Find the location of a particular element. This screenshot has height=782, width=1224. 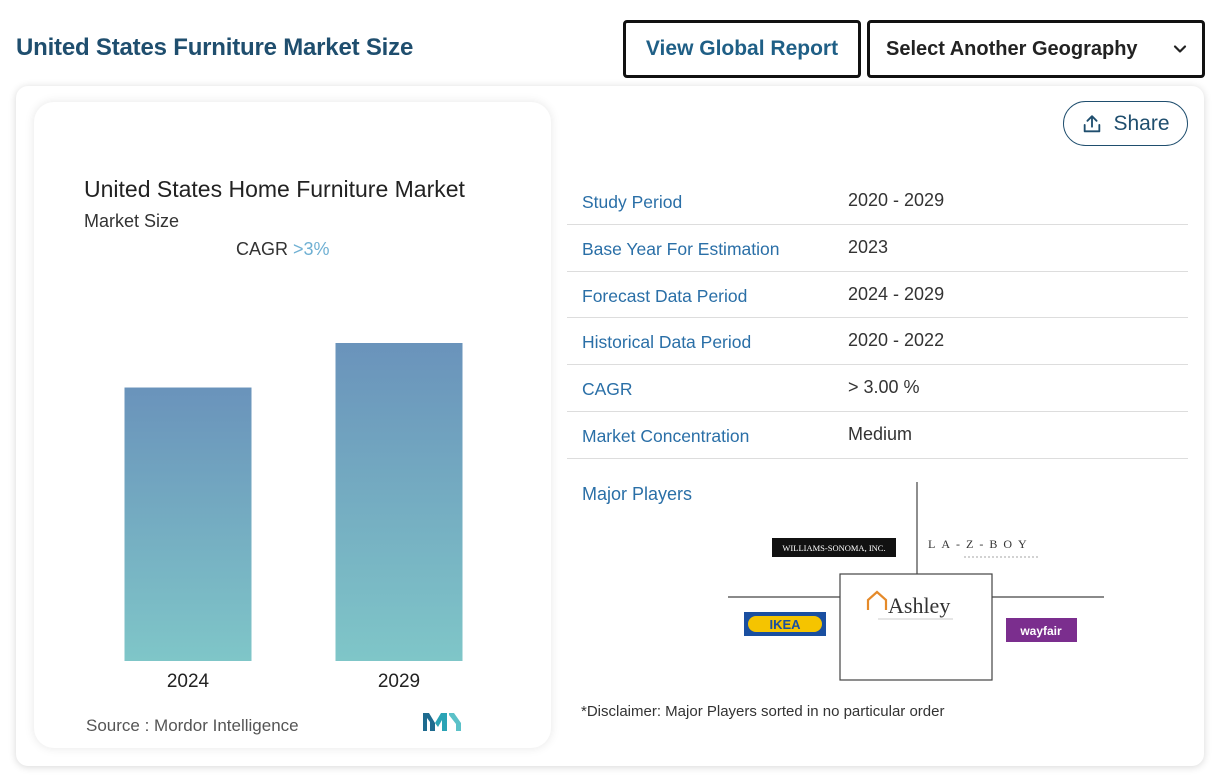

x-tick-label-2029: 2029 is located at coordinates (399, 681).